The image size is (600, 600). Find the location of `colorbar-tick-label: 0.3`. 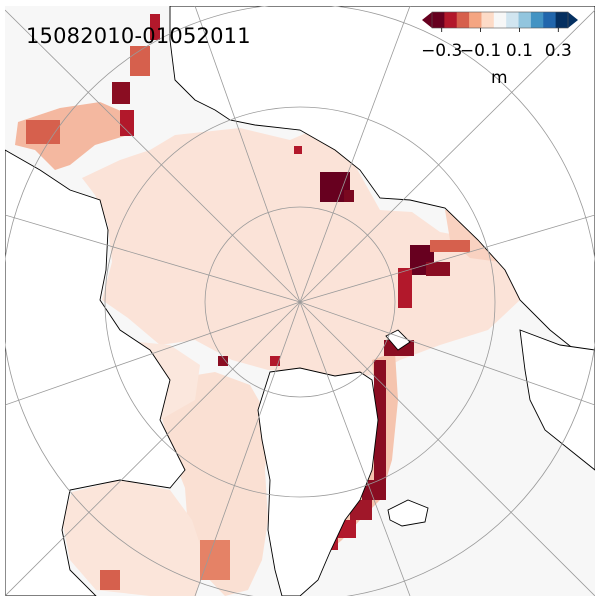

colorbar-tick-label: 0.3 is located at coordinates (558, 51).